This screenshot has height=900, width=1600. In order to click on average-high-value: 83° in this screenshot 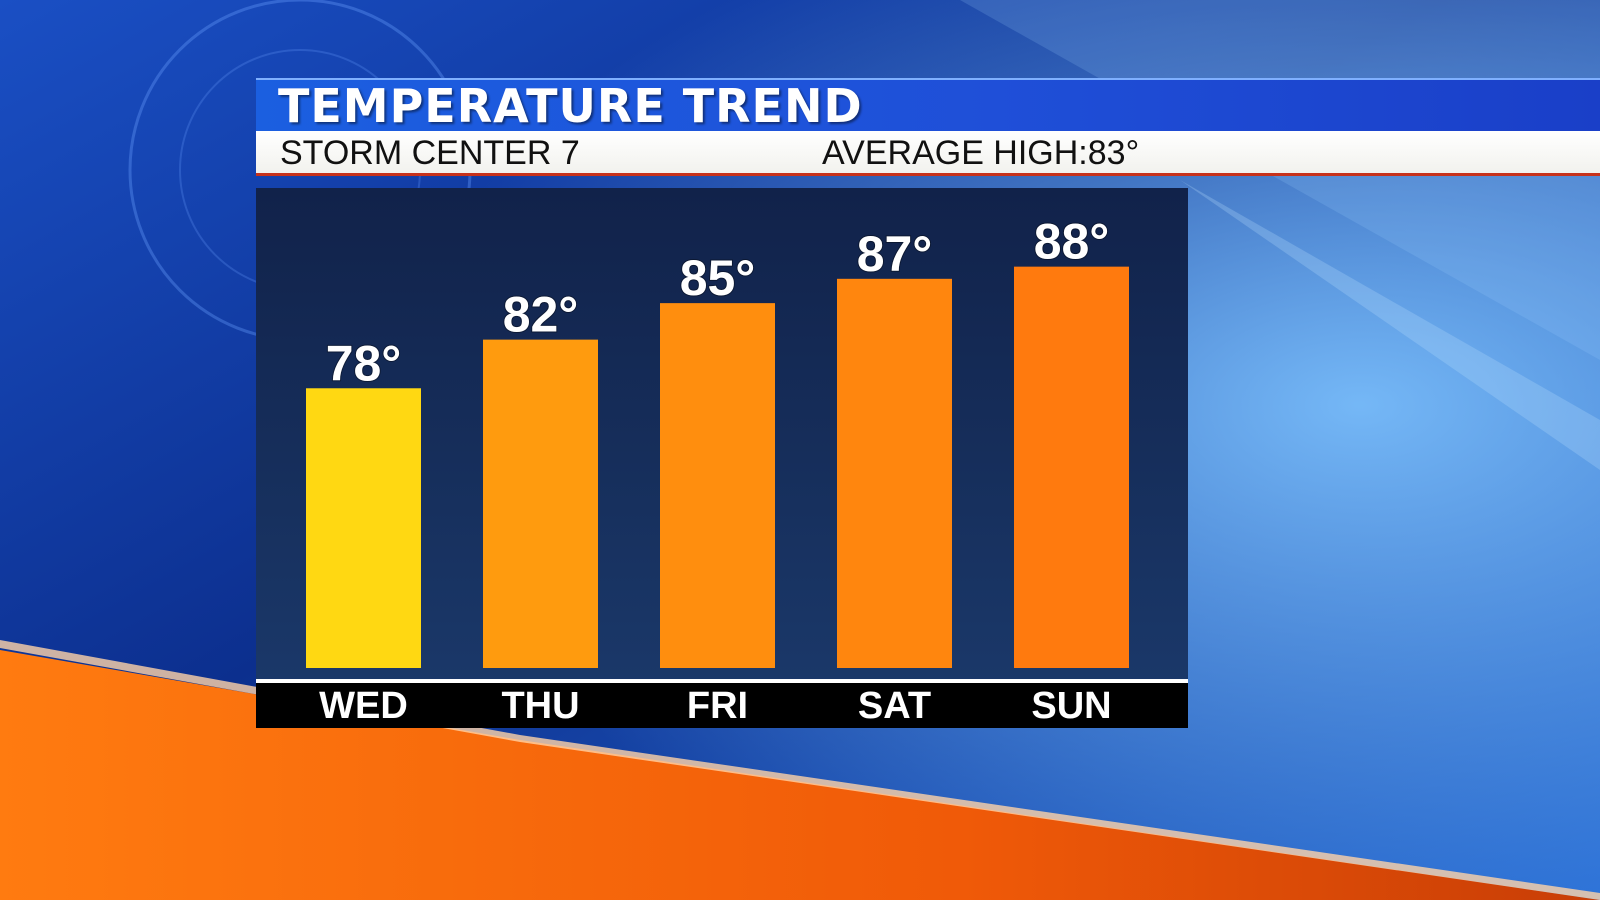, I will do `click(1113, 153)`.